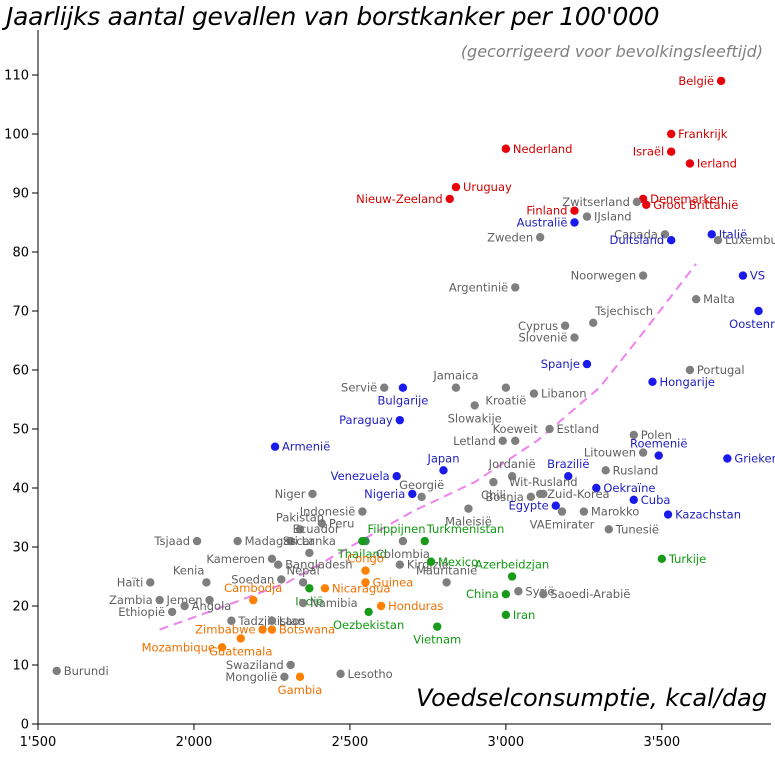  I want to click on point-oezbekistan, so click(368, 612).